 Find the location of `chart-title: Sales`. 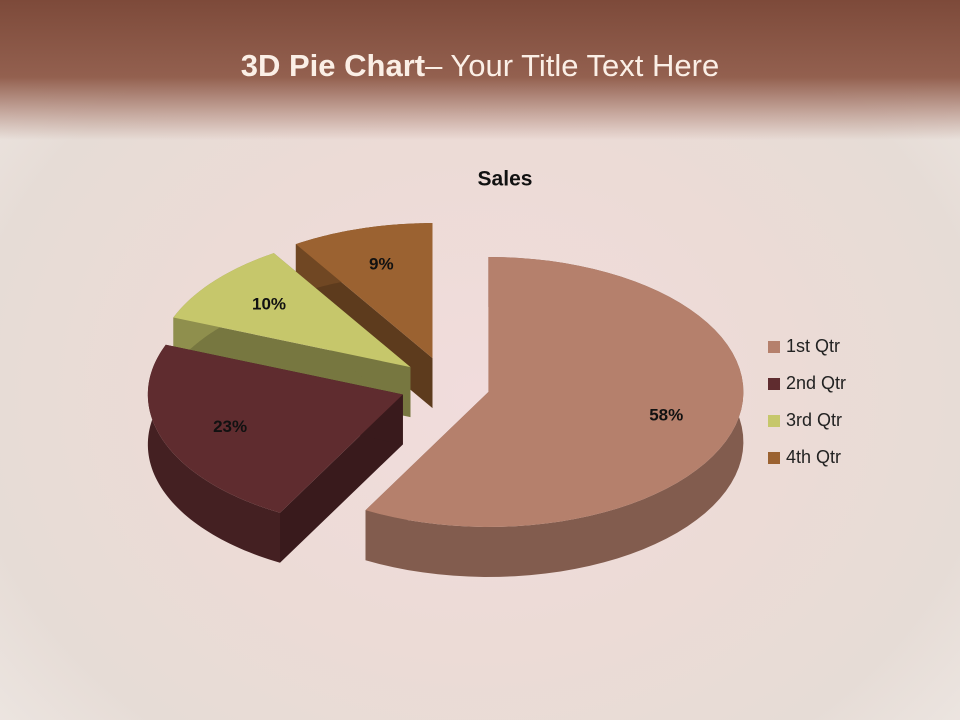

chart-title: Sales is located at coordinates (505, 179).